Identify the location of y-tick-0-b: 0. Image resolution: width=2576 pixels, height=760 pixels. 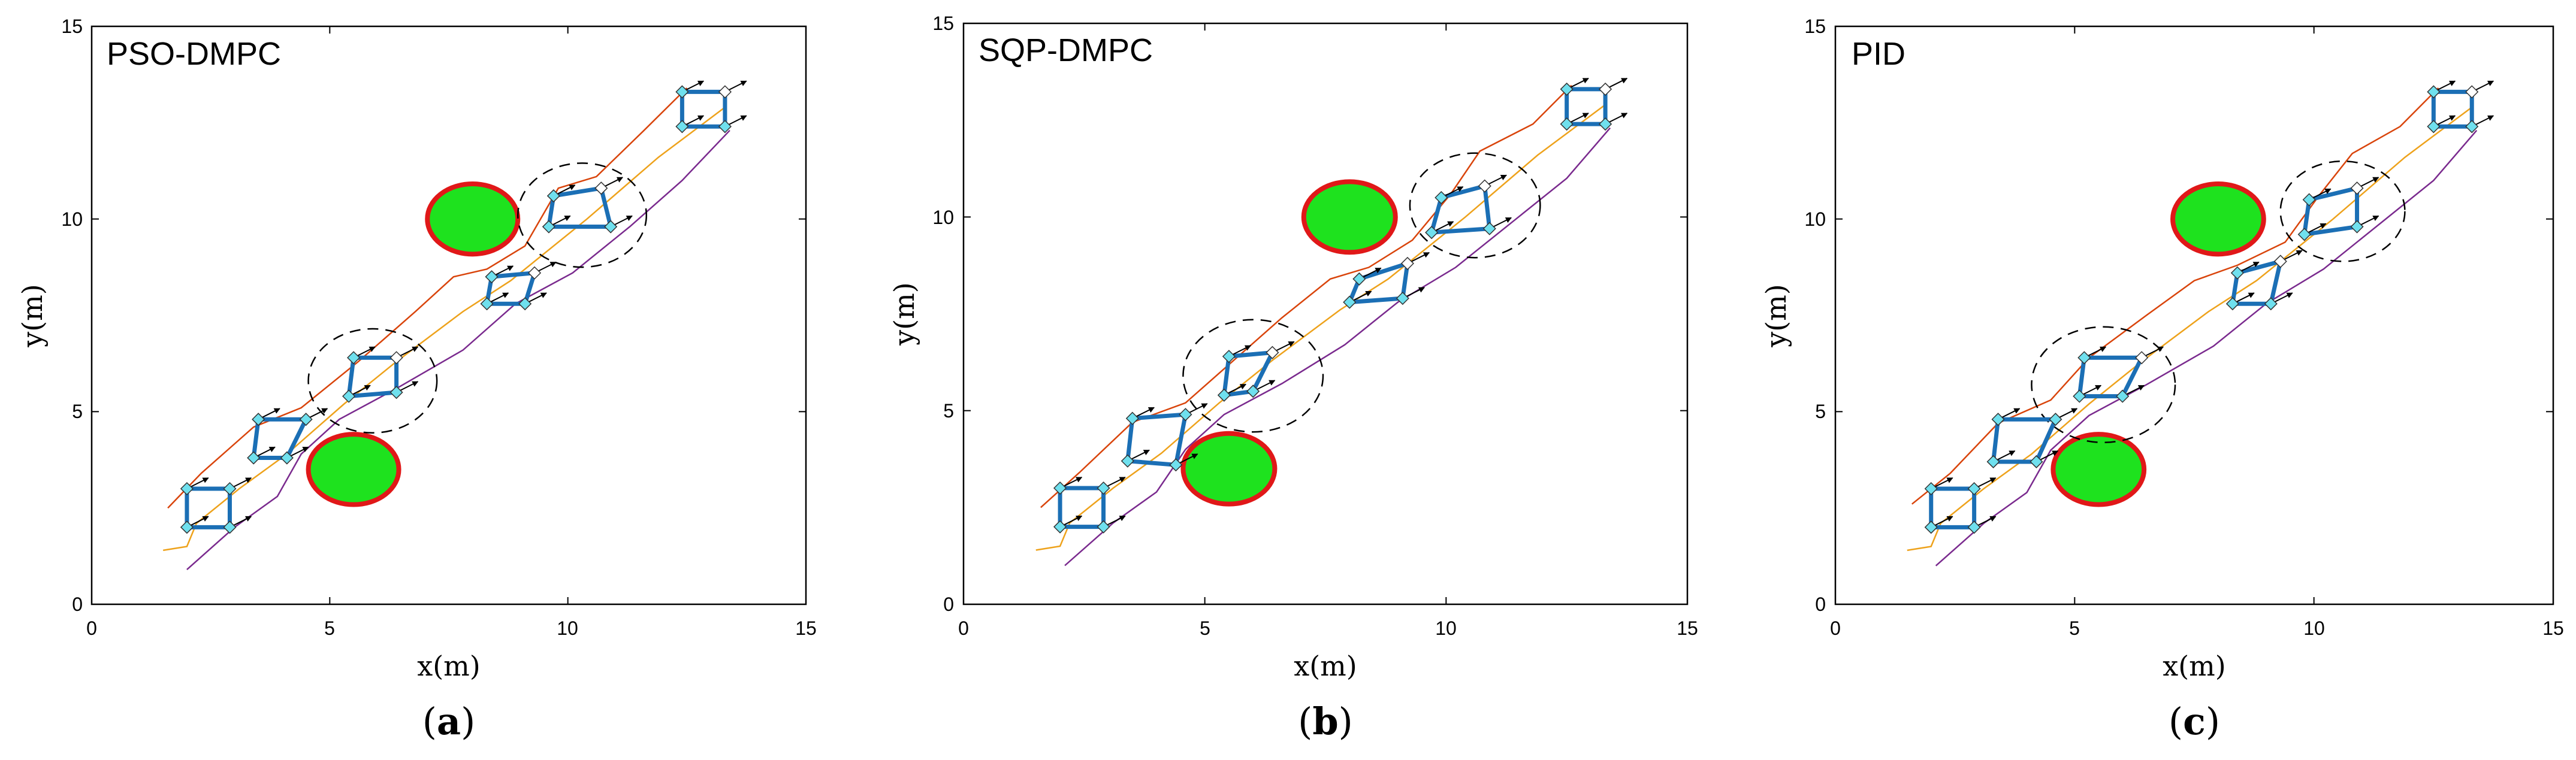
(949, 604).